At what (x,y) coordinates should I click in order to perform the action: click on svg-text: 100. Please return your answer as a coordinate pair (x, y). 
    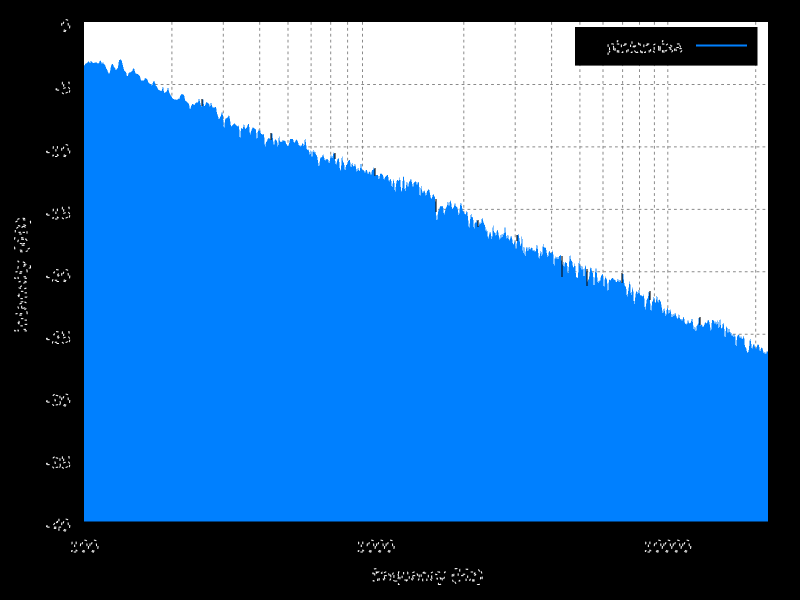
    Looking at the image, I should click on (84, 546).